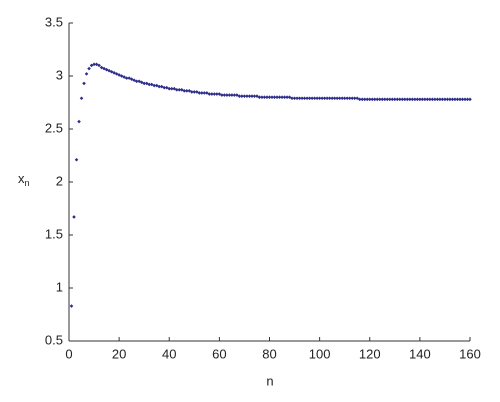 This screenshot has height=402, width=500. I want to click on y-tick-label: 1, so click(59, 286).